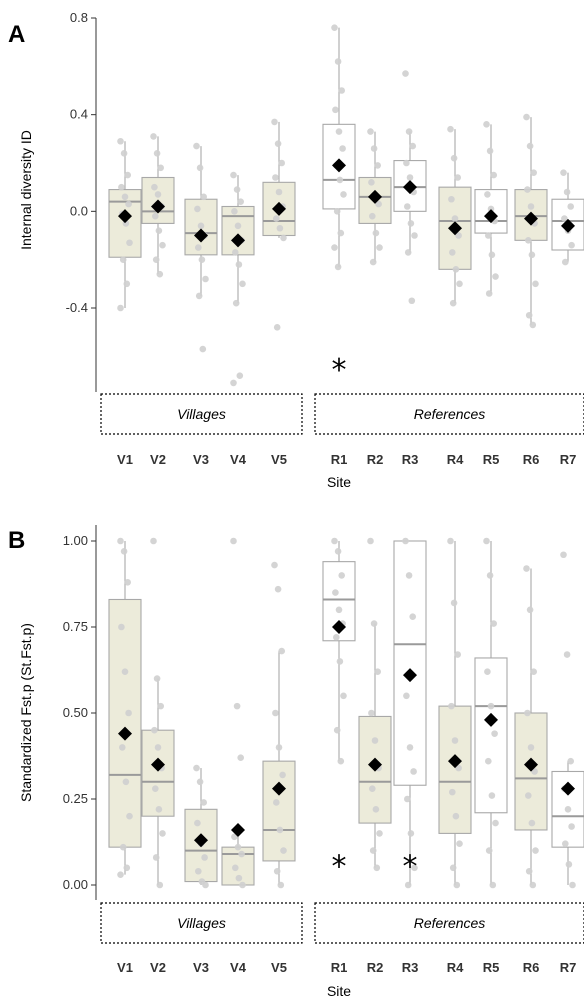 The image size is (584, 1003). Describe the element at coordinates (491, 209) in the screenshot. I see `box-R5` at that location.